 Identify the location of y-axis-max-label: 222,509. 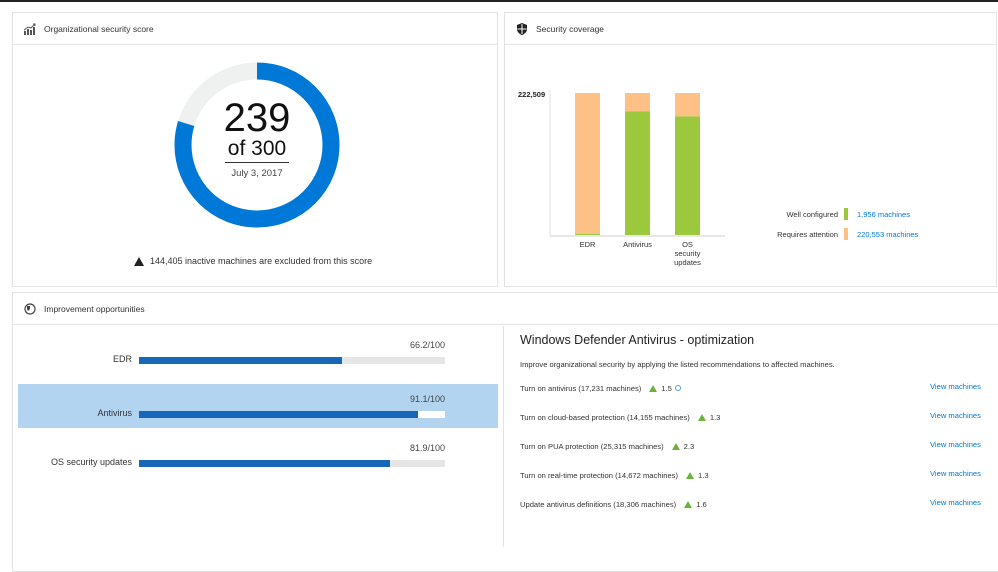
(531, 94).